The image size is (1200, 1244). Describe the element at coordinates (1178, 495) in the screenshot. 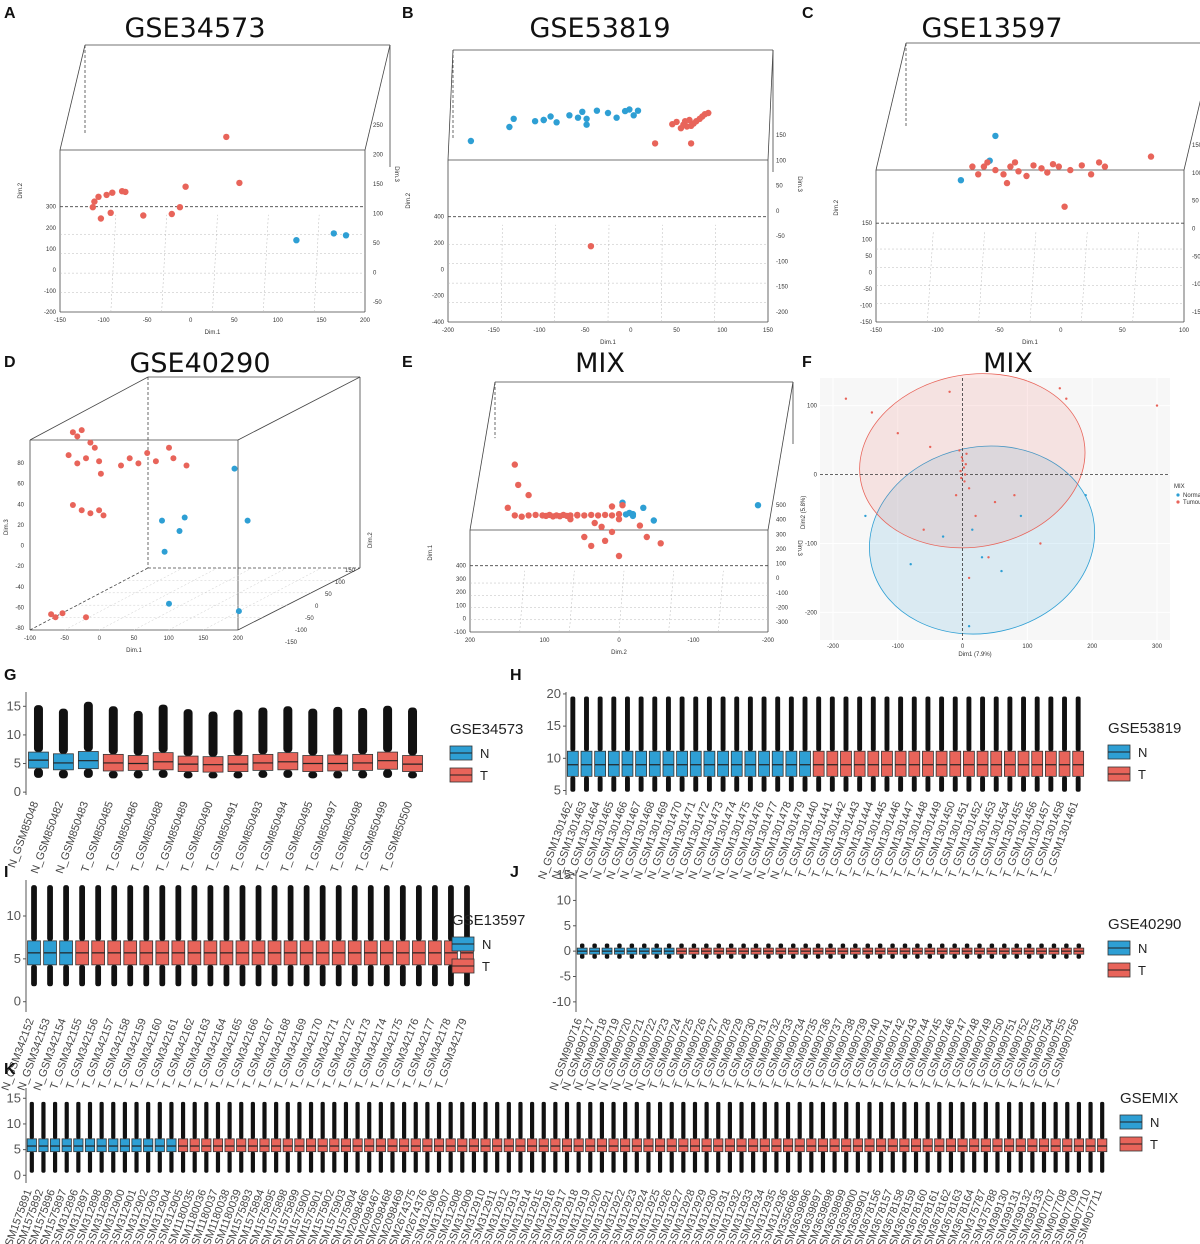

I see `legend-swatch` at that location.